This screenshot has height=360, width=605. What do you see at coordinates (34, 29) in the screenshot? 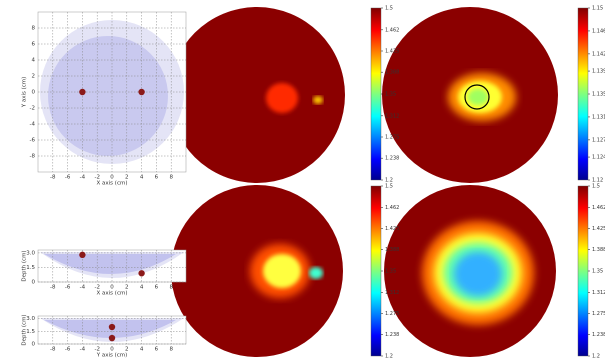
I see `y-tick-label: 8` at bounding box center [34, 29].